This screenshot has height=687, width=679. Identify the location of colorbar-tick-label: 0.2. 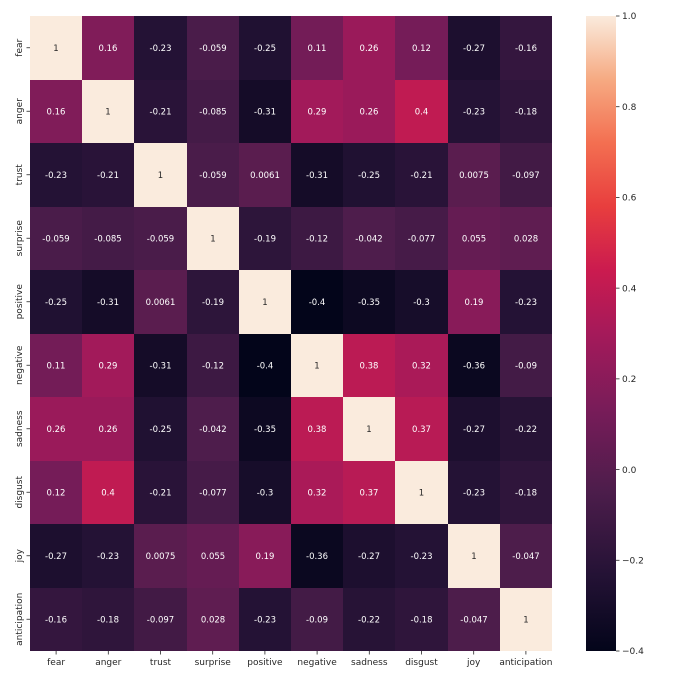
(629, 380).